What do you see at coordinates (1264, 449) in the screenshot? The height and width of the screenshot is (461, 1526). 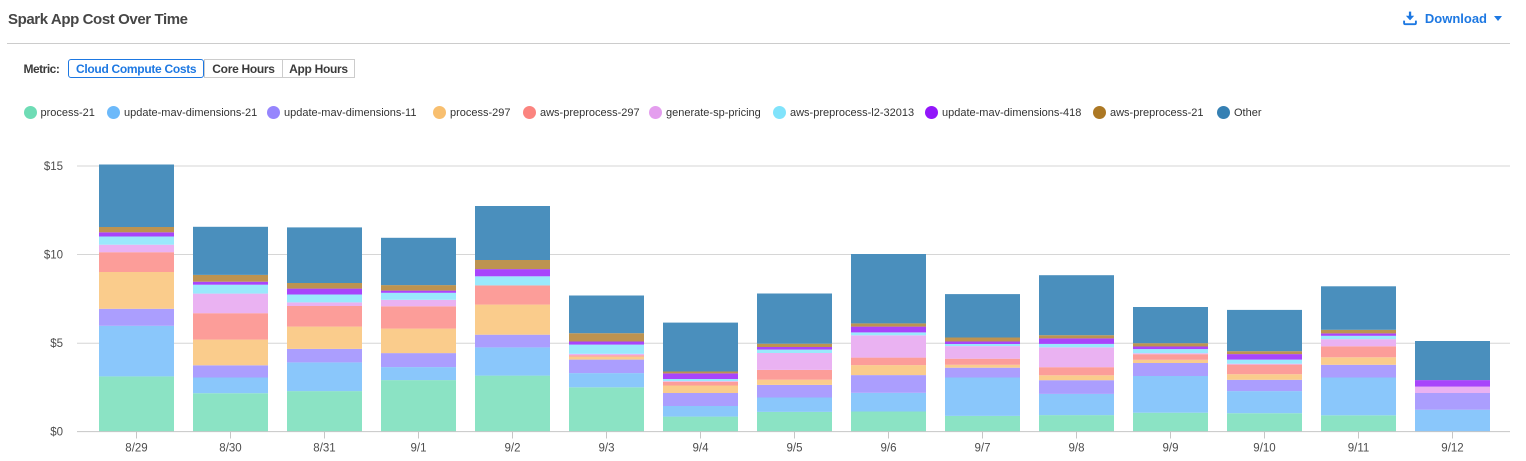 I see `svg-text: 9/10` at bounding box center [1264, 449].